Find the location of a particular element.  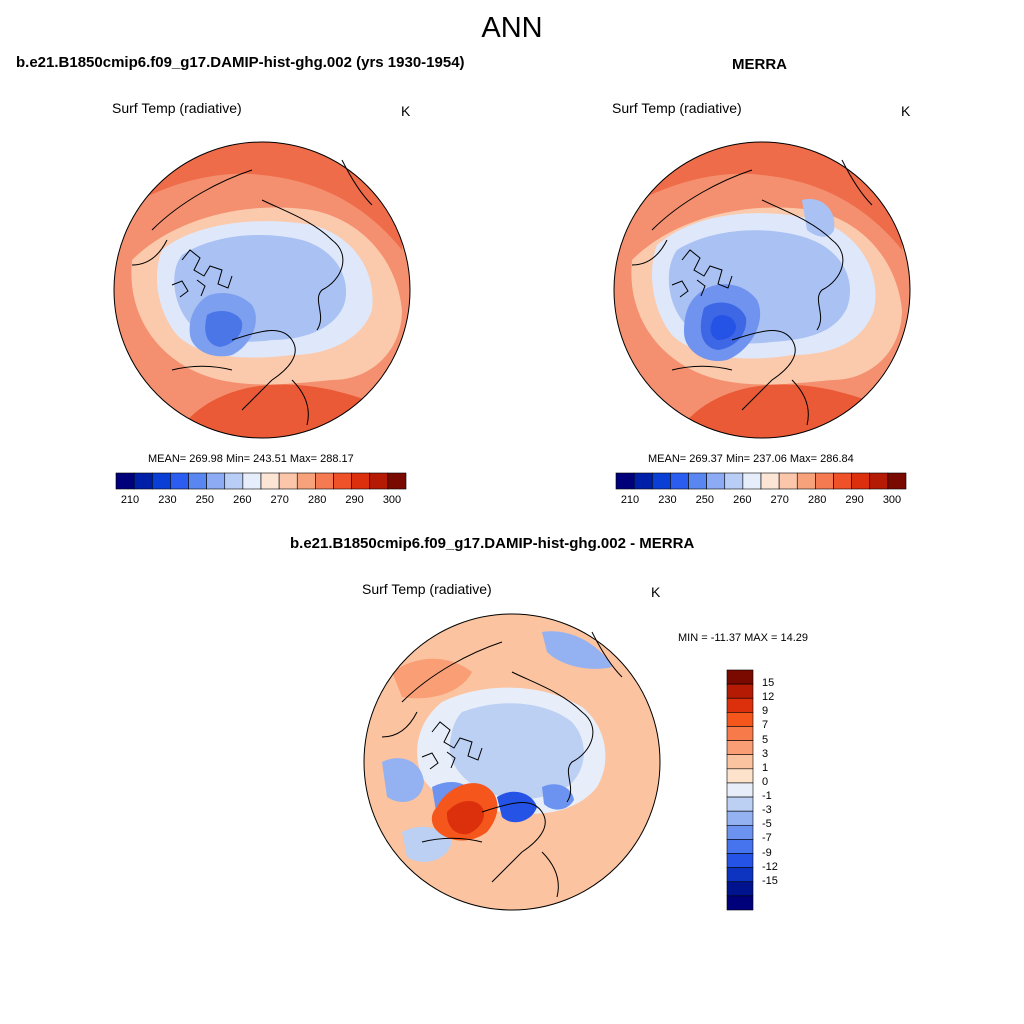

panel-1-colorbar-tick-label: 230 is located at coordinates (167, 500).